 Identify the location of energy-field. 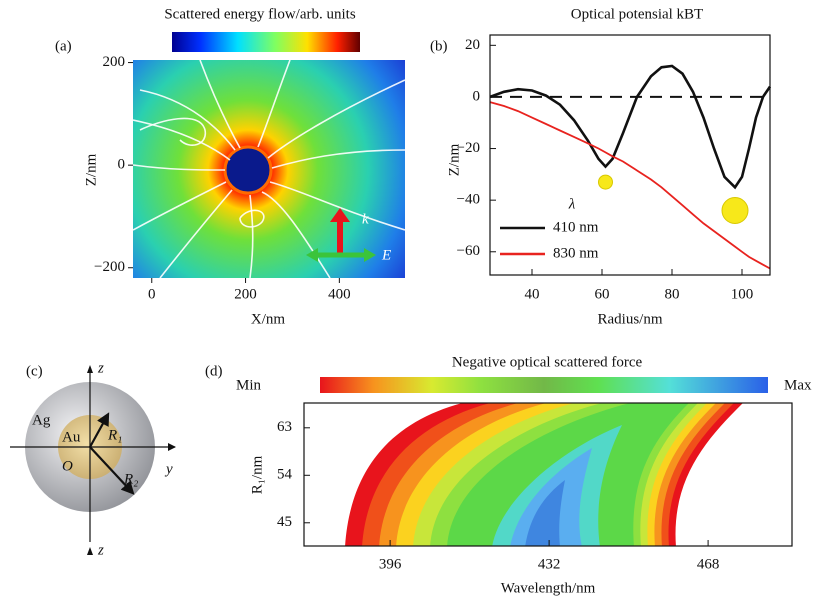
(269, 169).